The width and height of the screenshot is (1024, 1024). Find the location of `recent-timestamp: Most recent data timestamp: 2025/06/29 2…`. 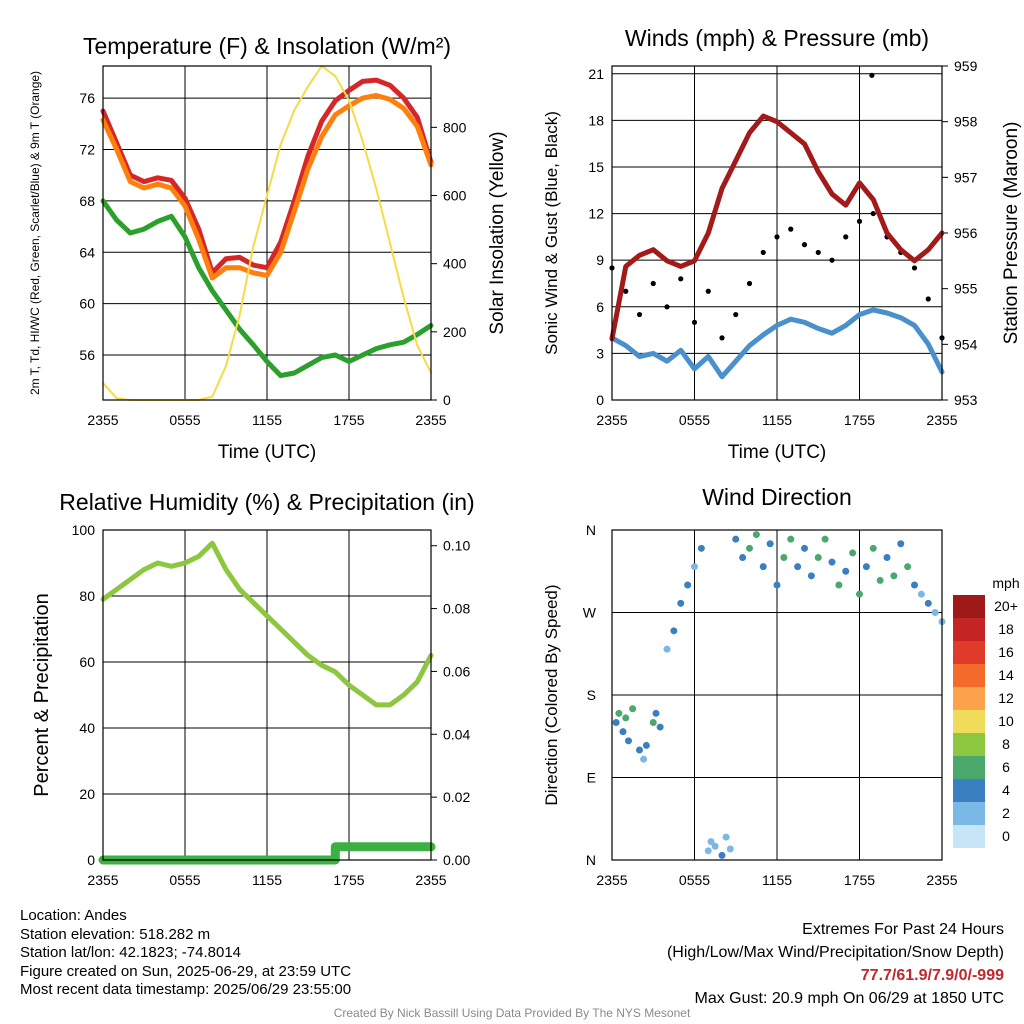

recent-timestamp: Most recent data timestamp: 2025/06/29 2… is located at coordinates (186, 989).